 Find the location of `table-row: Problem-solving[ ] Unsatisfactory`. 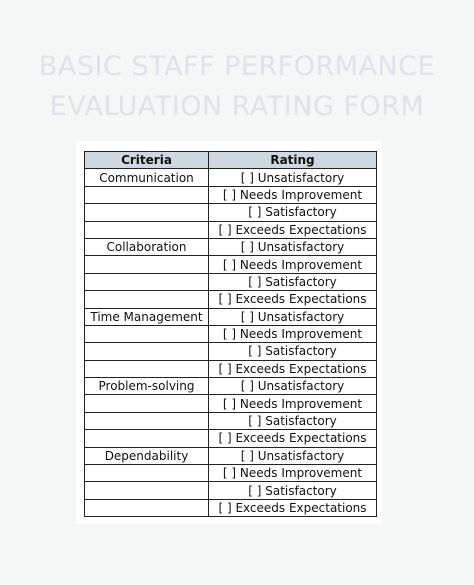

table-row: Problem-solving[ ] Unsatisfactory is located at coordinates (230, 386).